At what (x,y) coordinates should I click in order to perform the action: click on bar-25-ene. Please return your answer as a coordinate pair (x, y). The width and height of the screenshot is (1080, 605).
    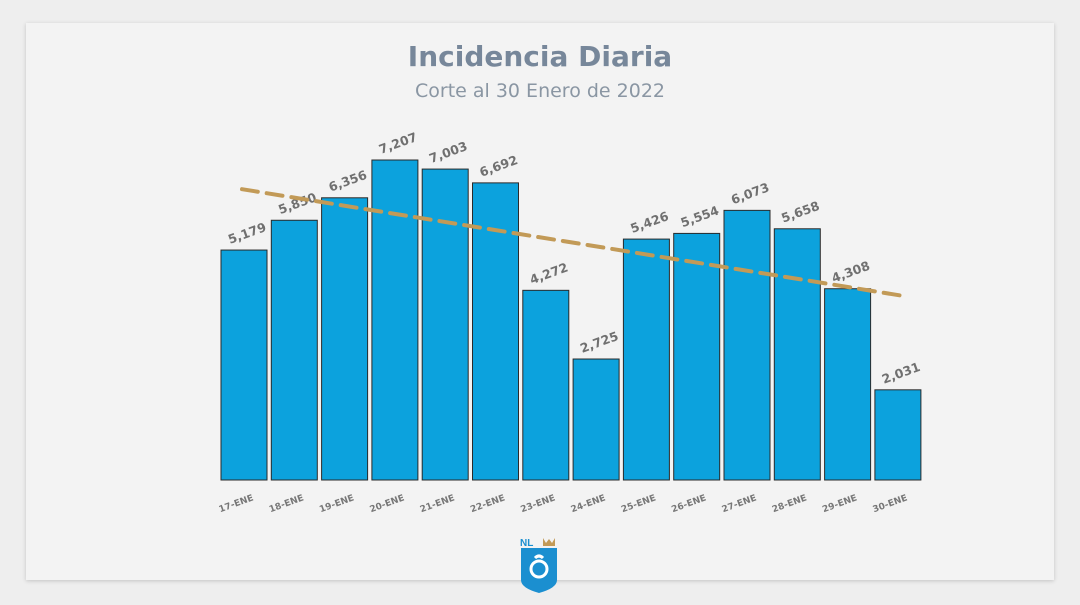
    Looking at the image, I should click on (646, 359).